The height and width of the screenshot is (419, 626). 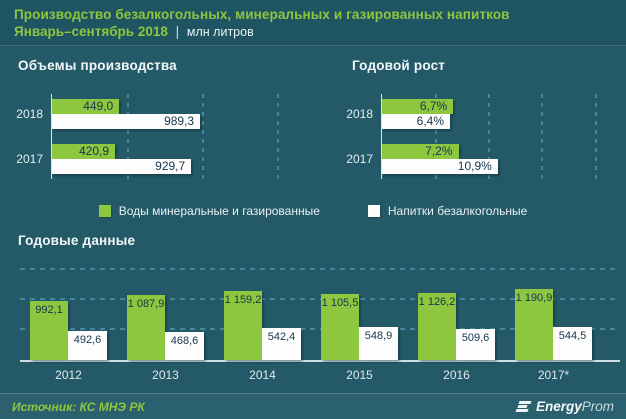 What do you see at coordinates (420, 151) in the screenshot?
I see `mineral-water-bar: 7,2%` at bounding box center [420, 151].